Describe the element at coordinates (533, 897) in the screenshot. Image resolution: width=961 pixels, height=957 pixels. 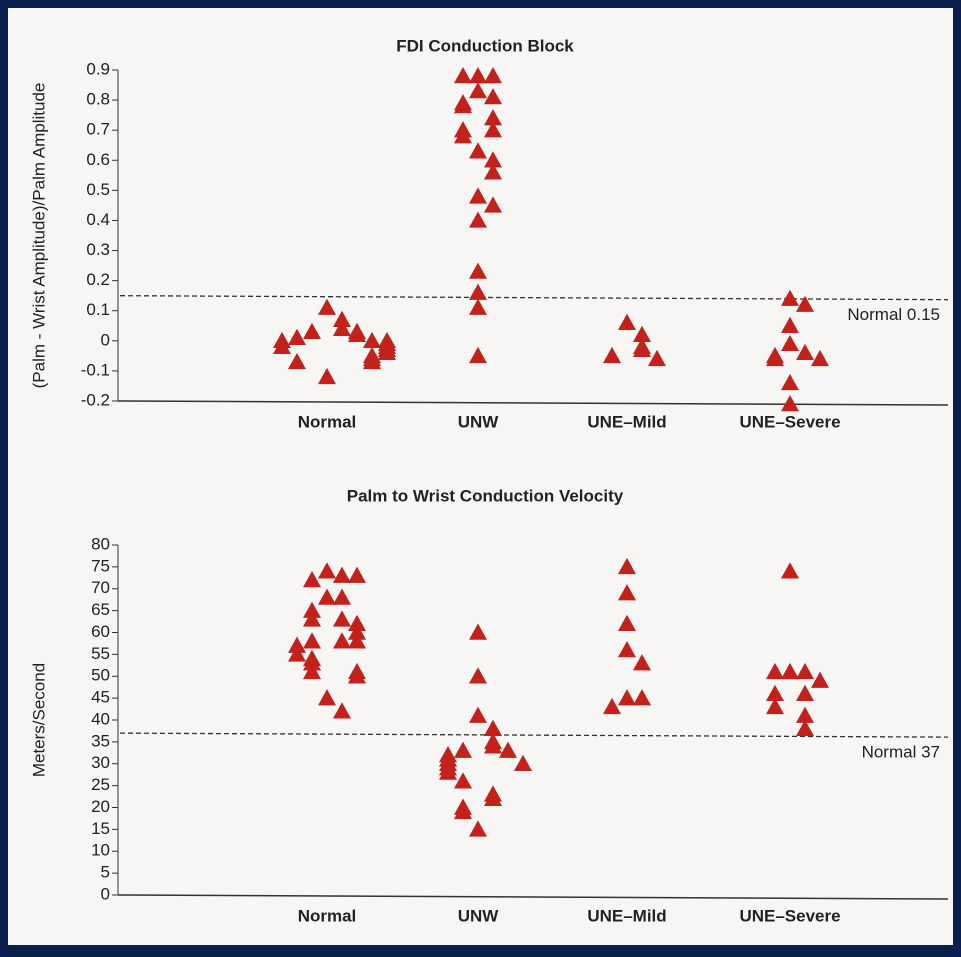
I see `x-axis` at that location.